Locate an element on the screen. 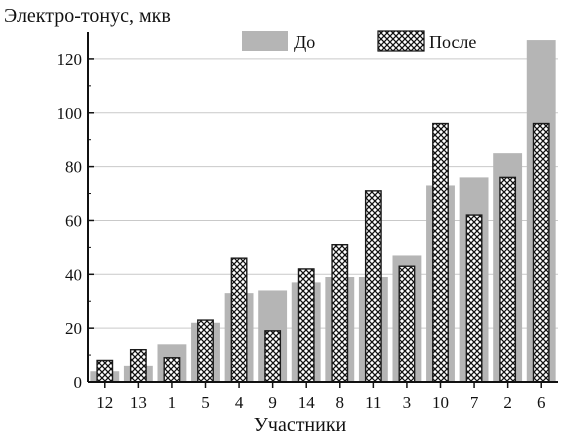 This screenshot has width=569, height=438. y-tick-label: 80 is located at coordinates (73, 167).